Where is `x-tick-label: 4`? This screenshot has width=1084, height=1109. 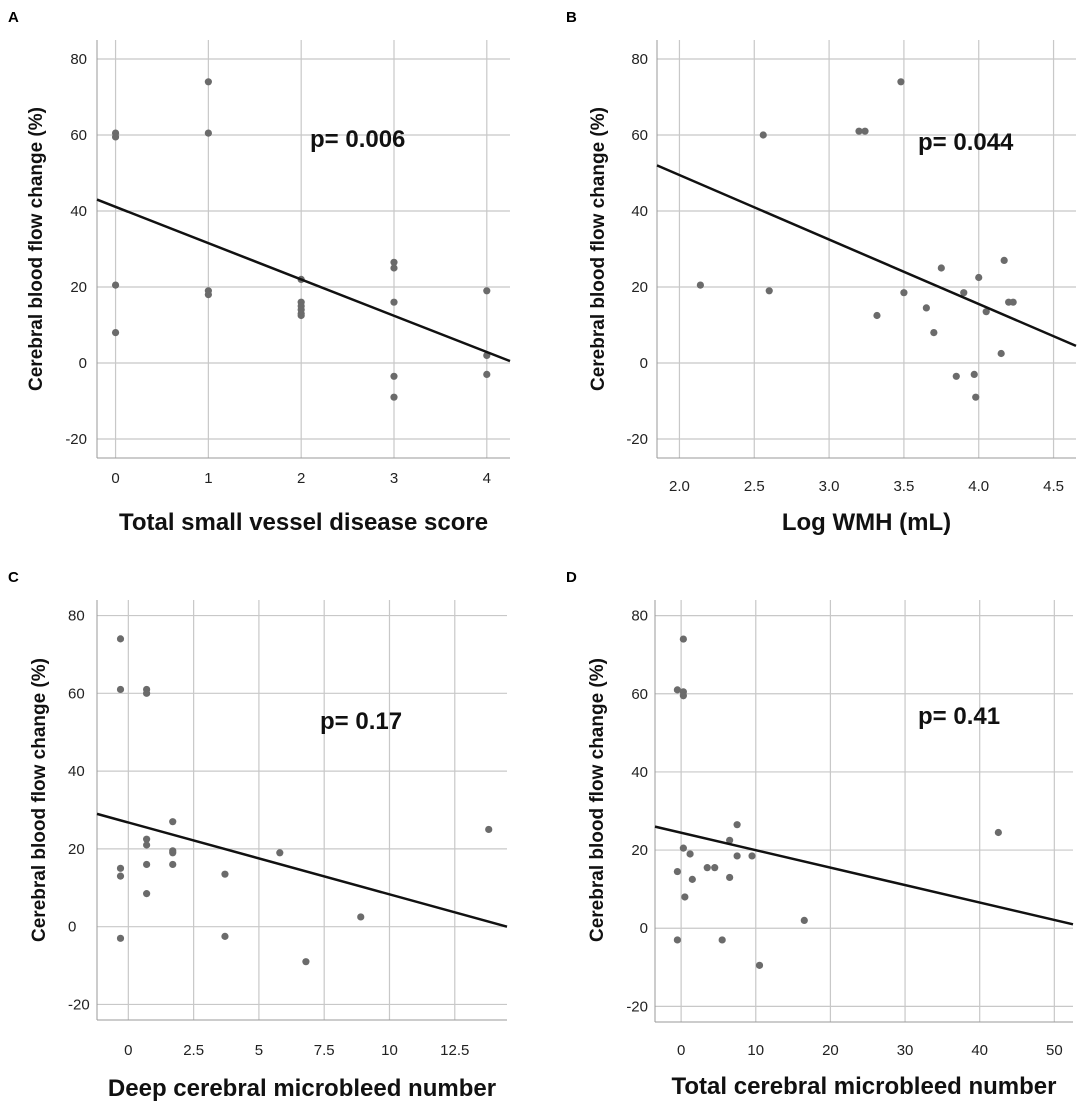 x-tick-label: 4 is located at coordinates (487, 478).